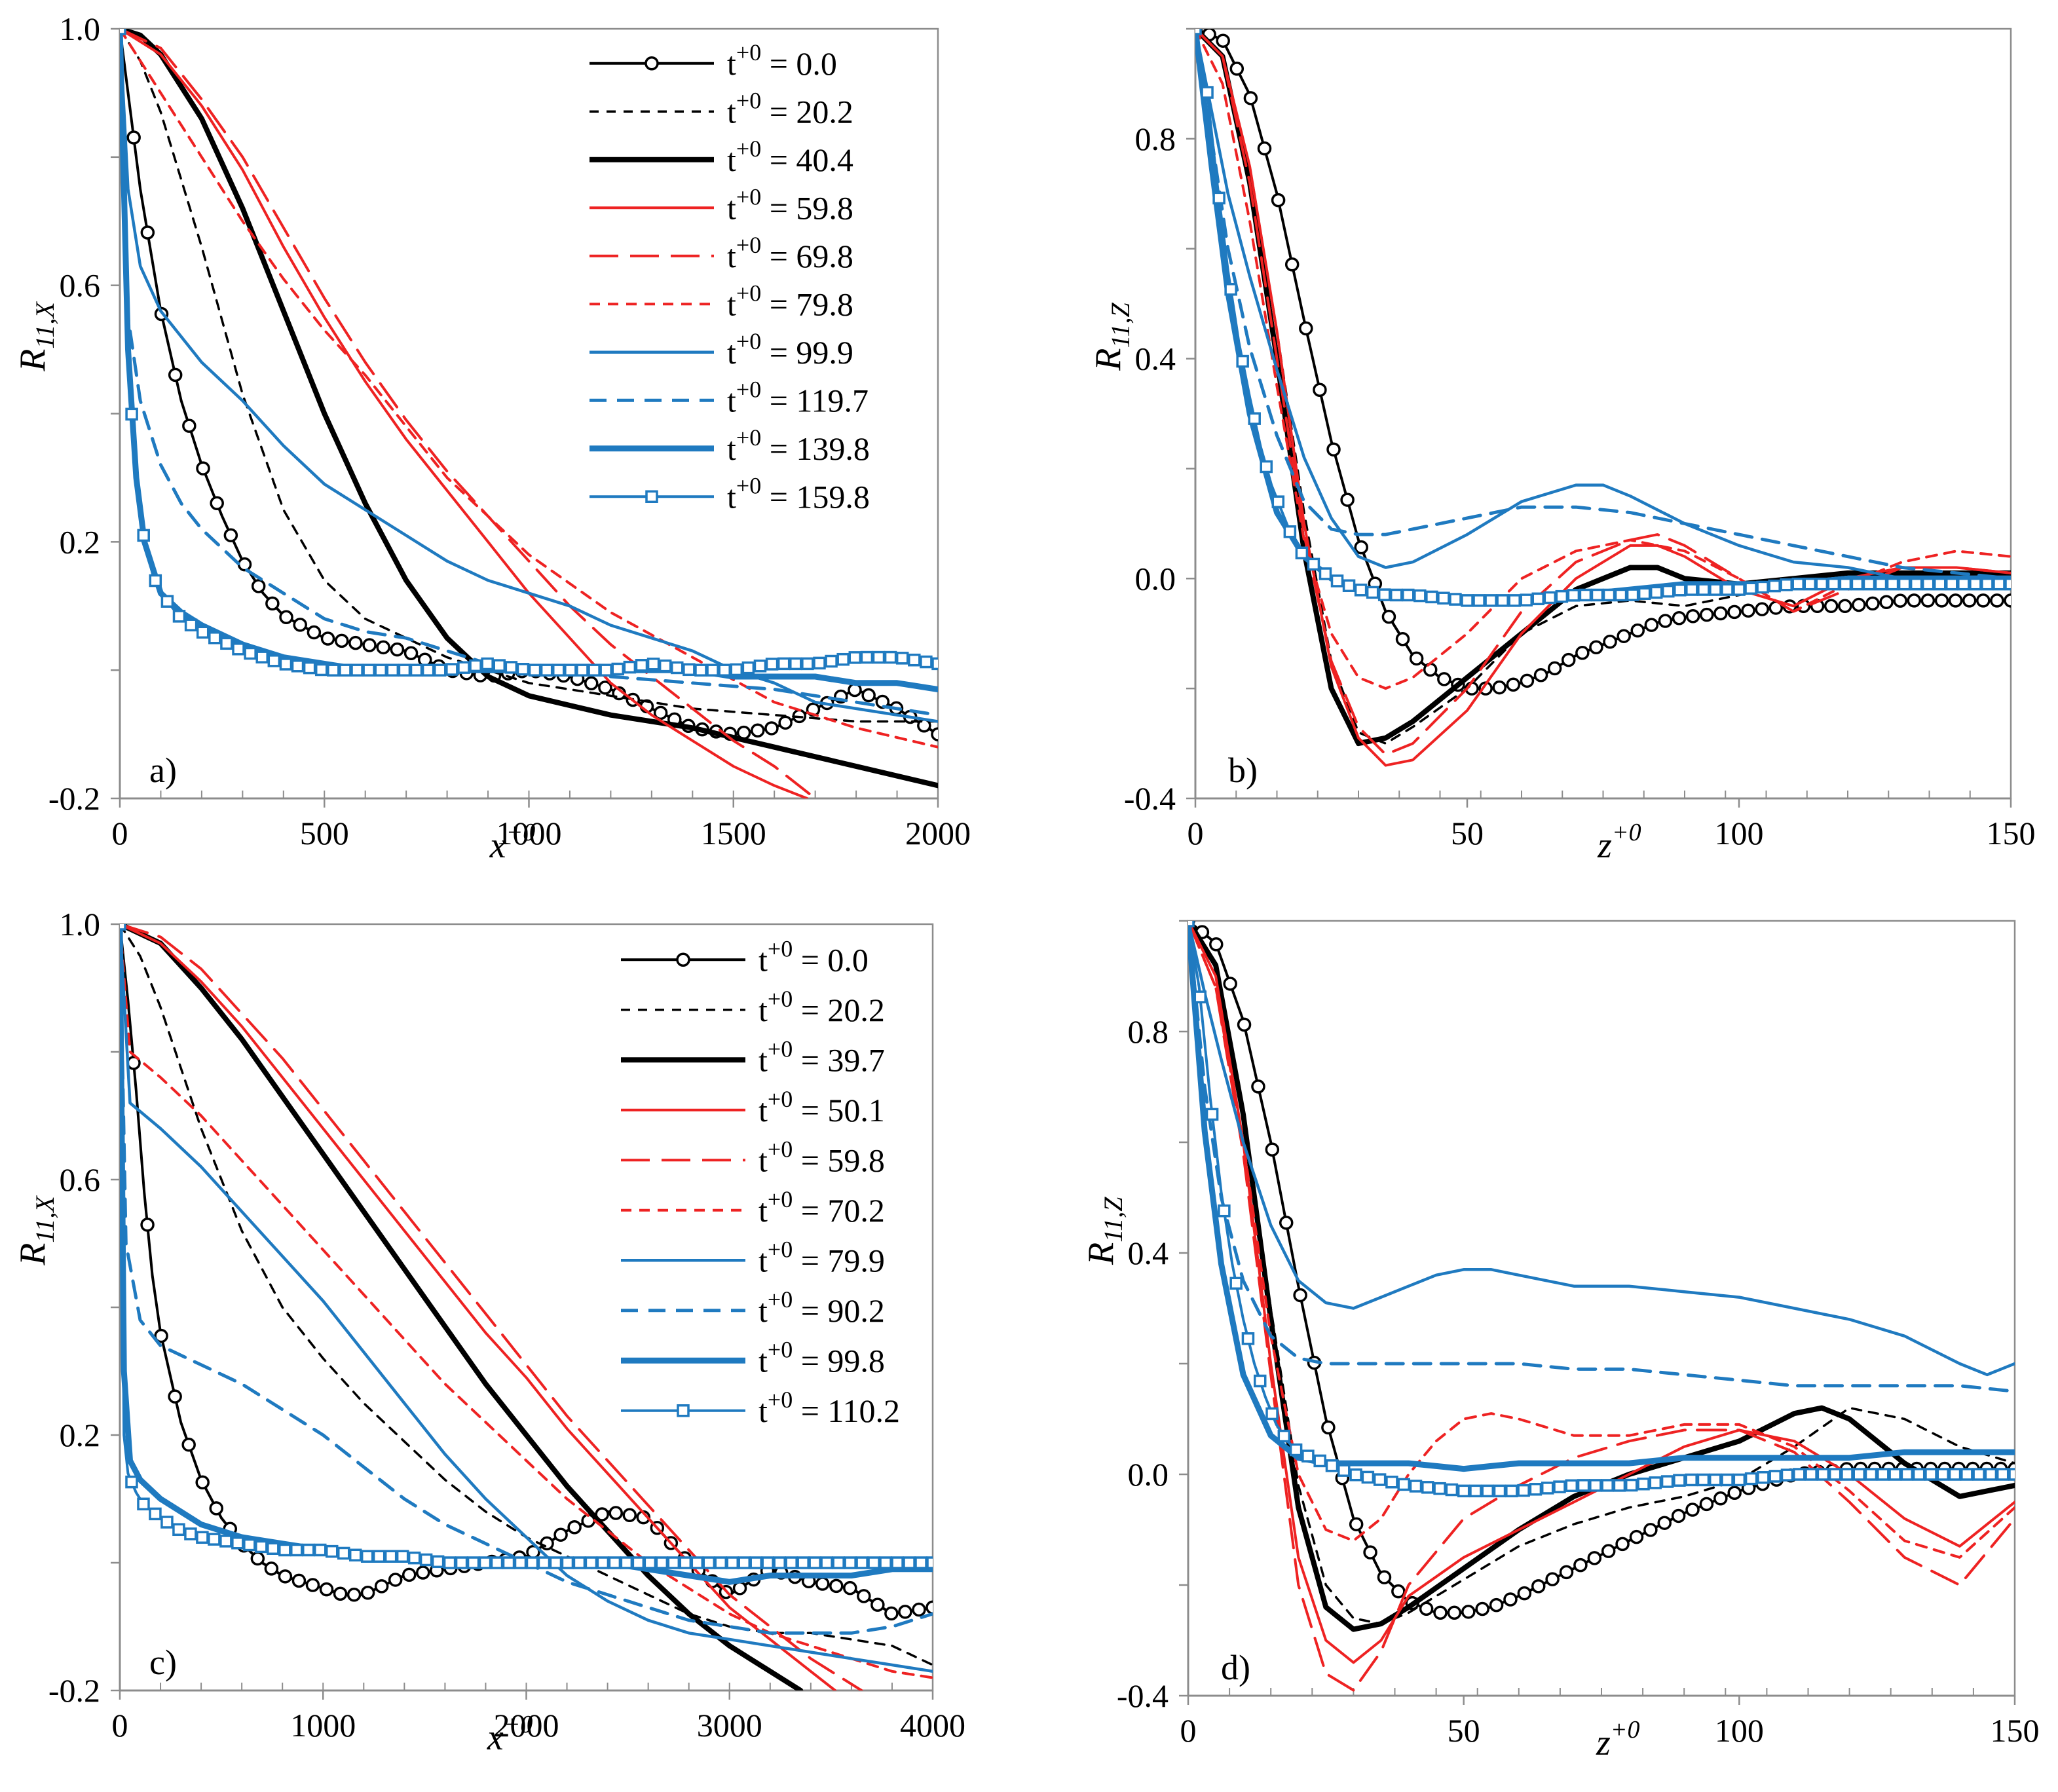 The image size is (2058, 1792). Describe the element at coordinates (790, 253) in the screenshot. I see `legend-label: t+0 = 69.8` at that location.